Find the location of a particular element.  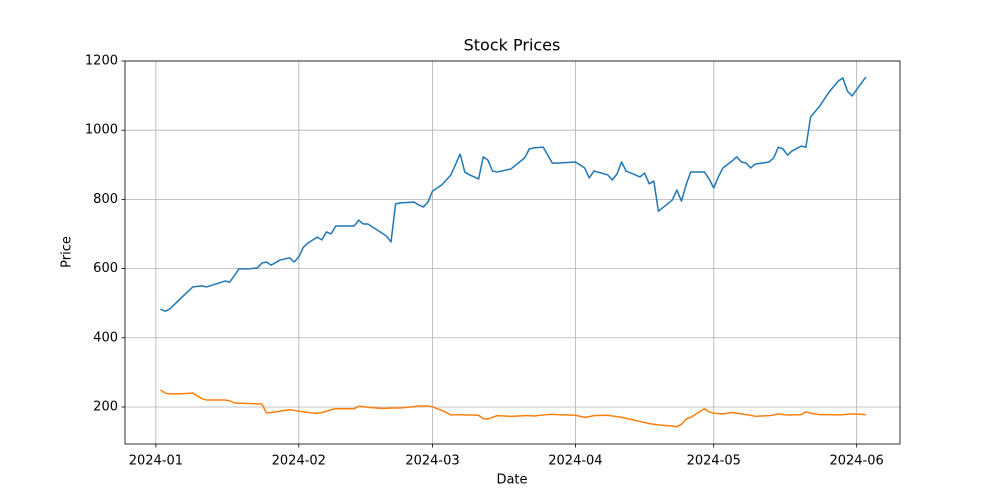

y-axis-label: Price is located at coordinates (67, 252).